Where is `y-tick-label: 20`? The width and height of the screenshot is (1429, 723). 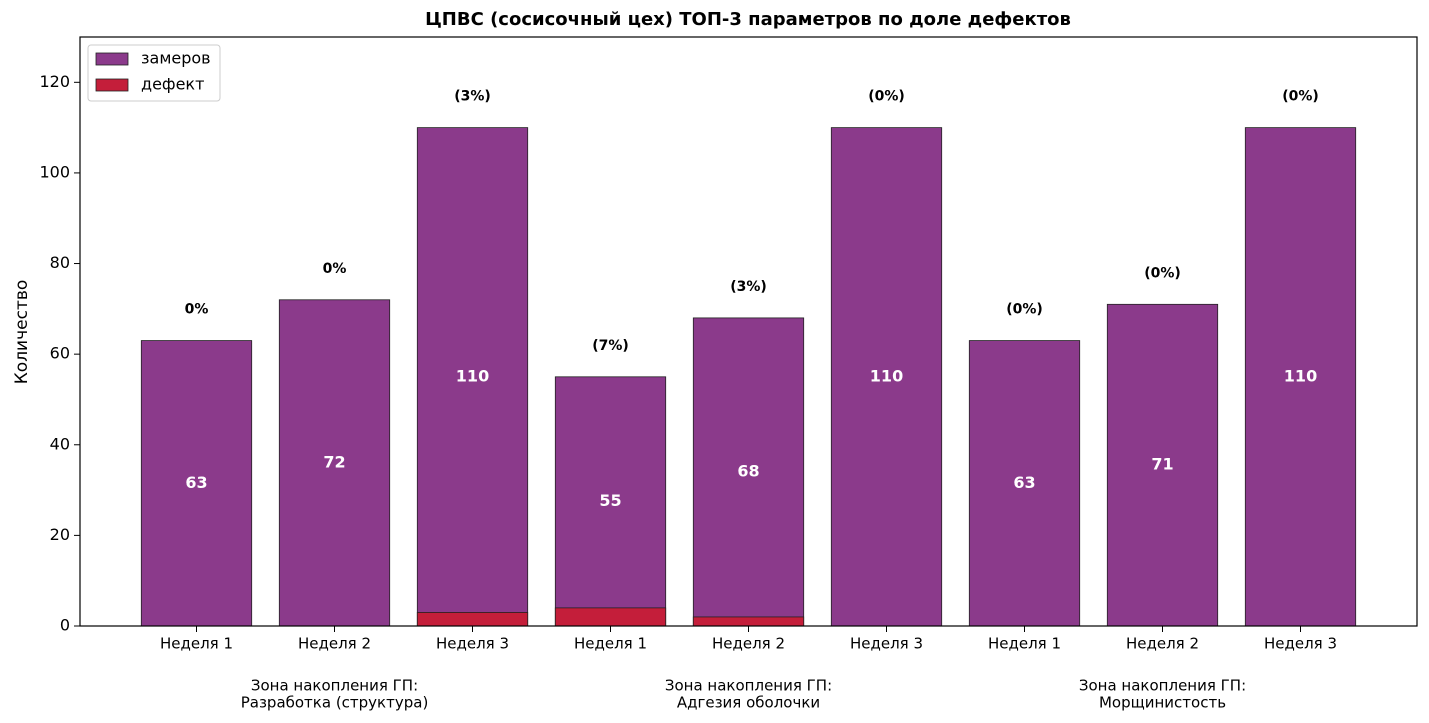
y-tick-label: 20 is located at coordinates (60, 534).